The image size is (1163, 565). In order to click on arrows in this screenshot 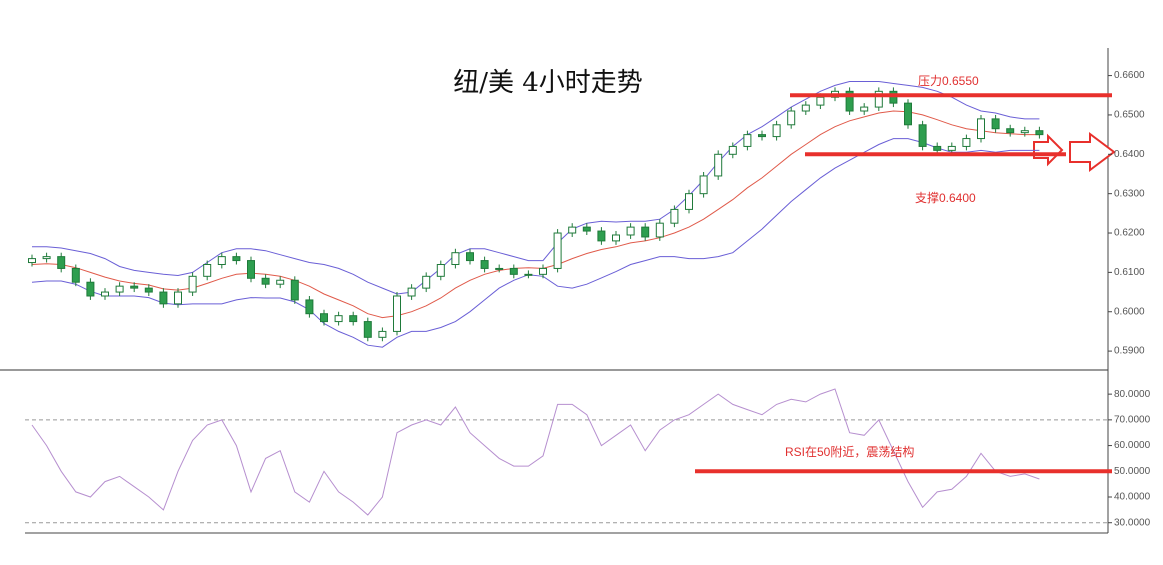, I will do `click(1074, 152)`.